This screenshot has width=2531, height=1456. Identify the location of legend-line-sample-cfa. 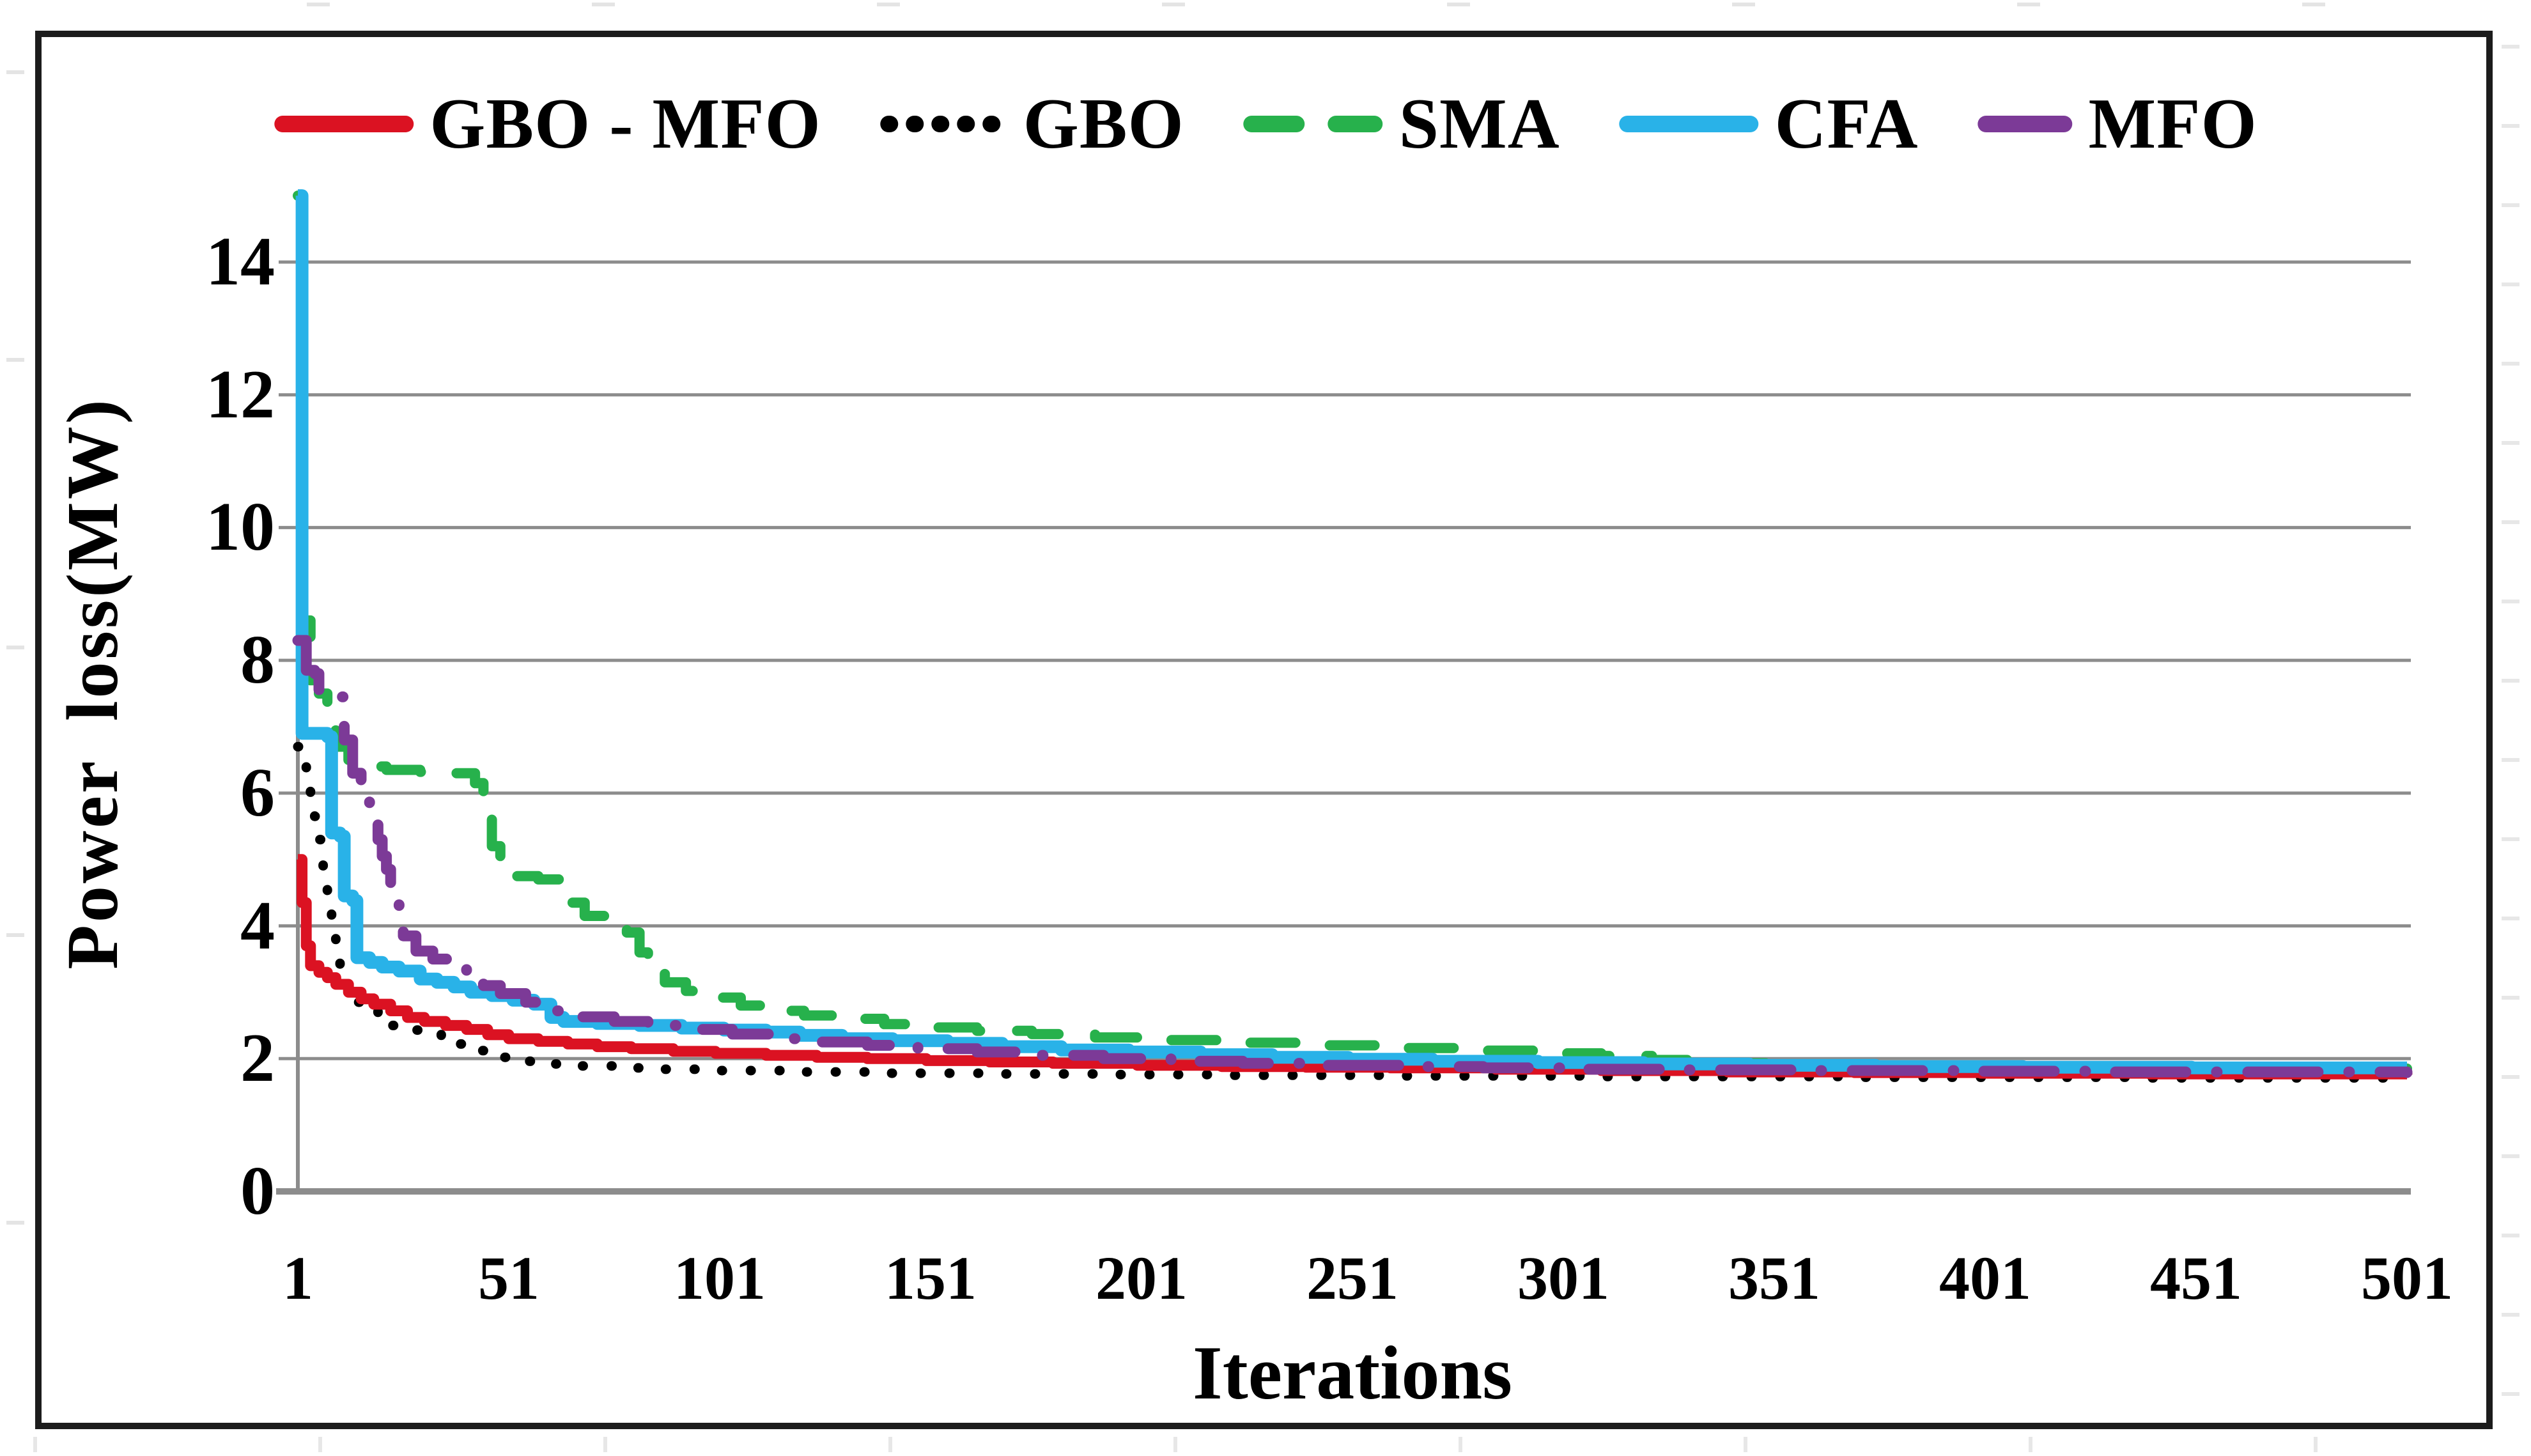
(1689, 124).